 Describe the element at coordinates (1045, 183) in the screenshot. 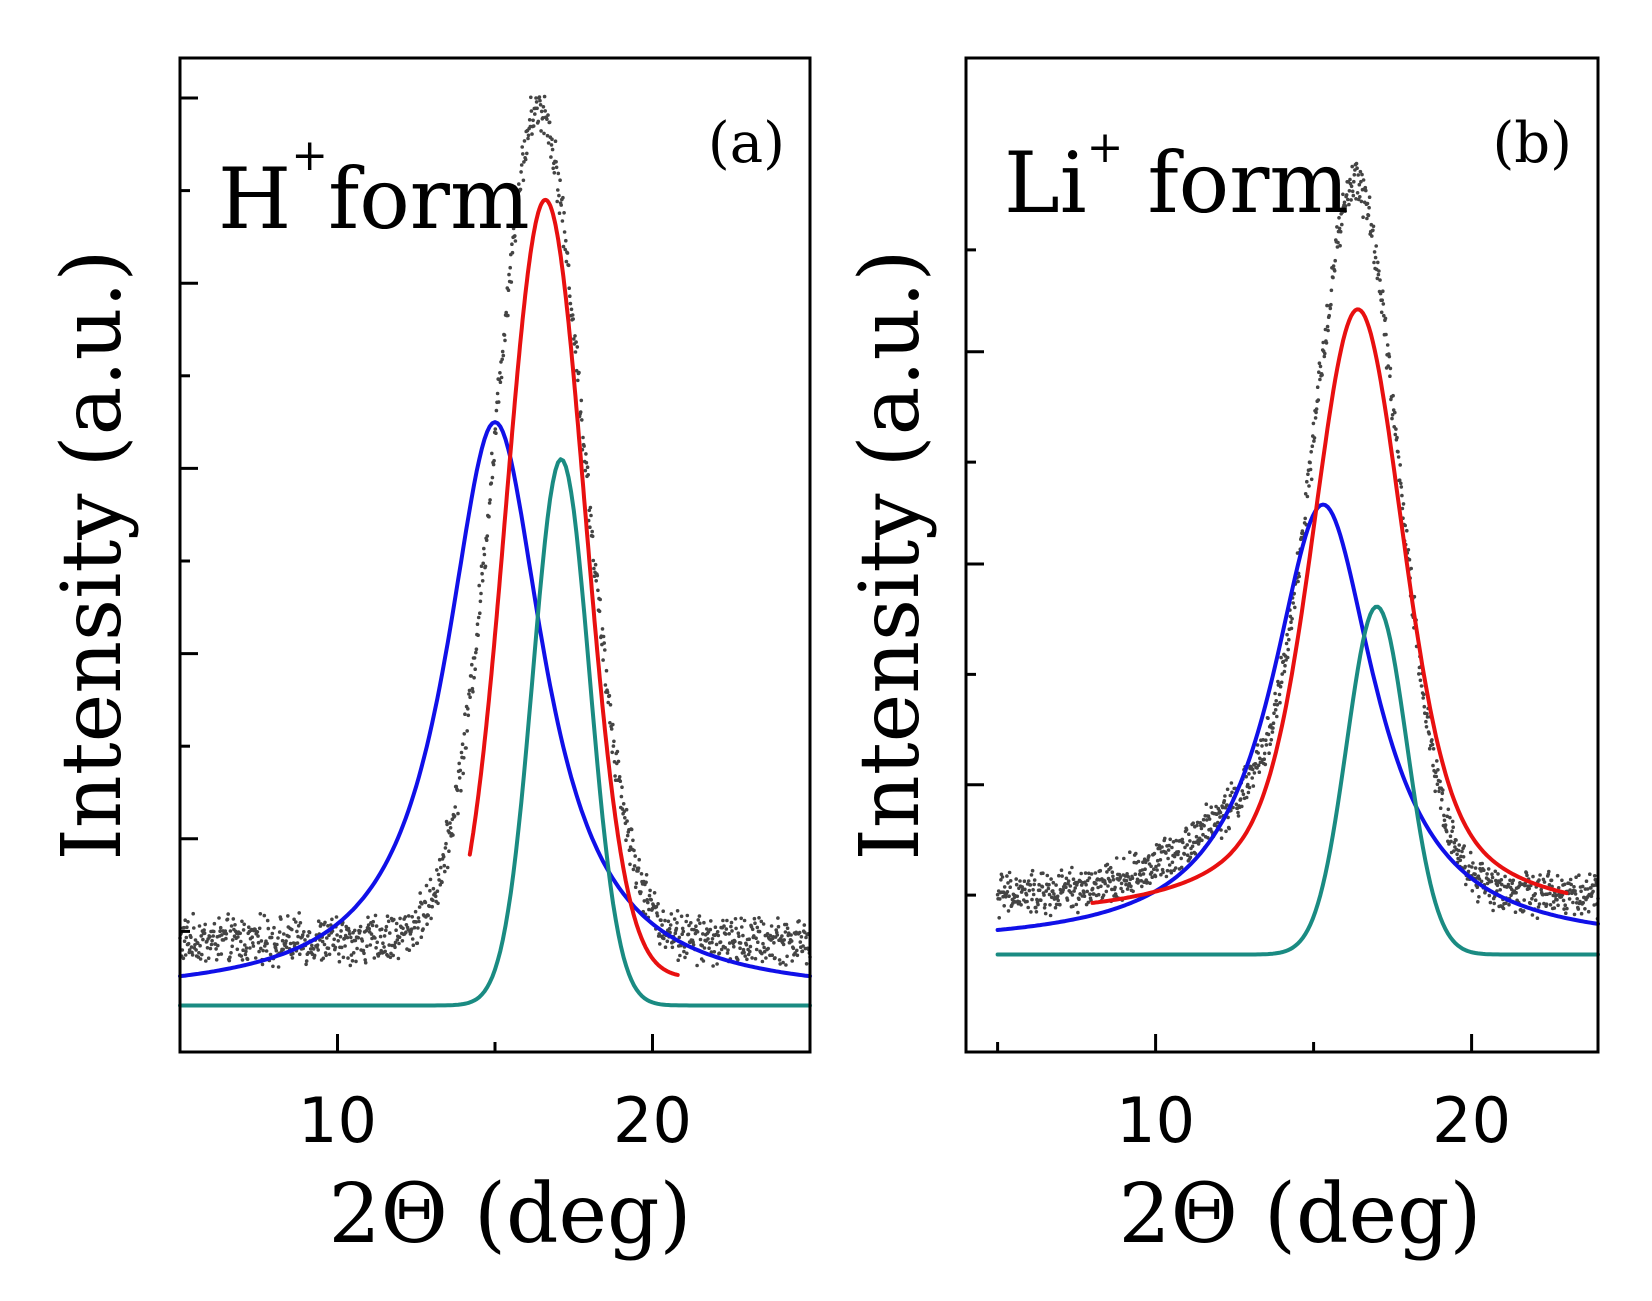

I see `panel-b-form-ion: Li` at that location.